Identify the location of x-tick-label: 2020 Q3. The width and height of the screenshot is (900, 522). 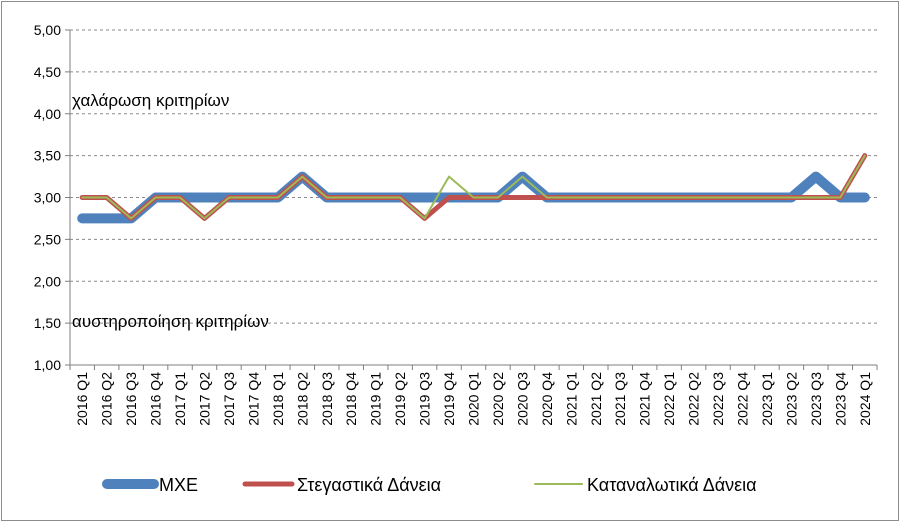
(522, 399).